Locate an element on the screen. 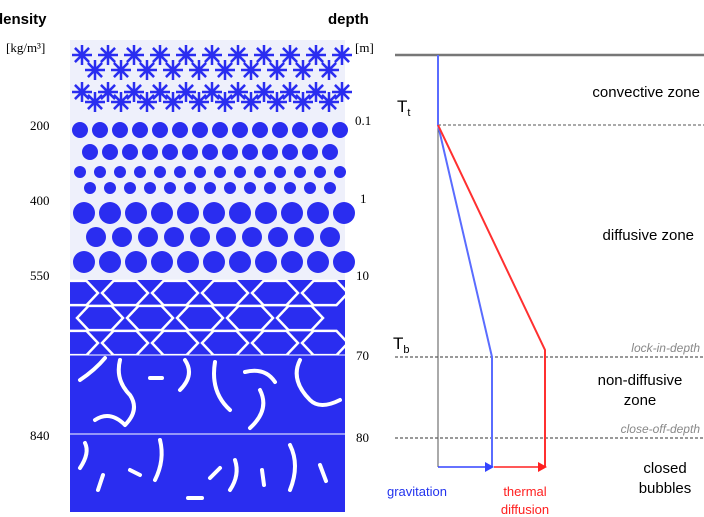  zone-label: convective zone is located at coordinates (646, 92).